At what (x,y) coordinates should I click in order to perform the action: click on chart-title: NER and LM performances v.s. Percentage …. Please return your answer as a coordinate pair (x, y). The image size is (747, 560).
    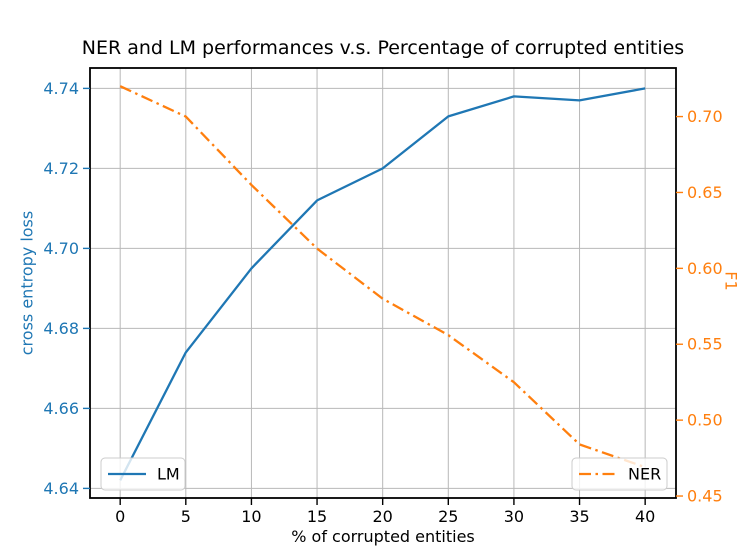
    Looking at the image, I should click on (383, 48).